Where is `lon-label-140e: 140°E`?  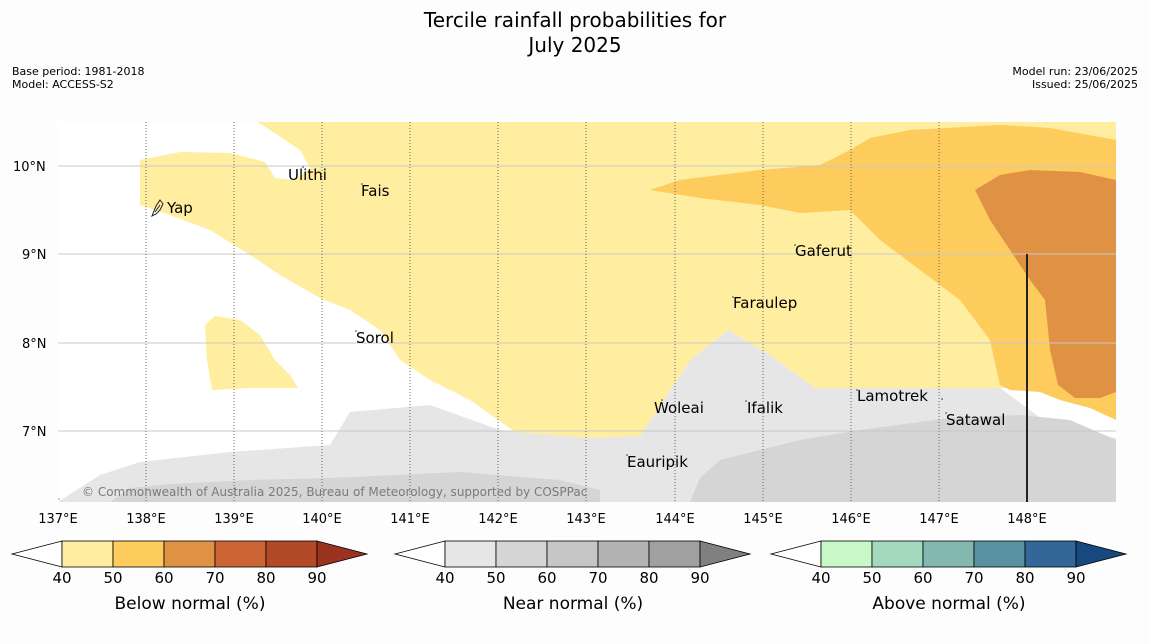
lon-label-140e: 140°E is located at coordinates (322, 519).